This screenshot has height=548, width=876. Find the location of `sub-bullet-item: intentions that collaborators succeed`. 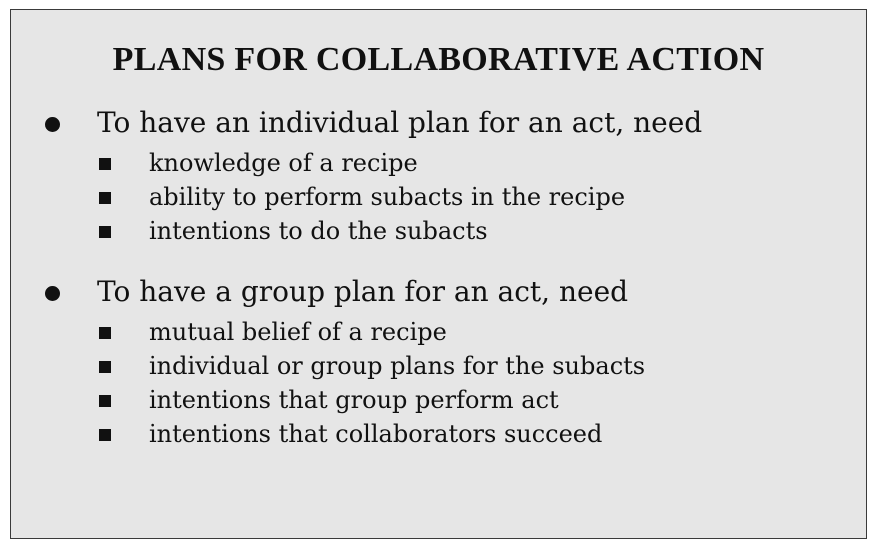

sub-bullet-item: intentions that collaborators succeed is located at coordinates (438, 435).